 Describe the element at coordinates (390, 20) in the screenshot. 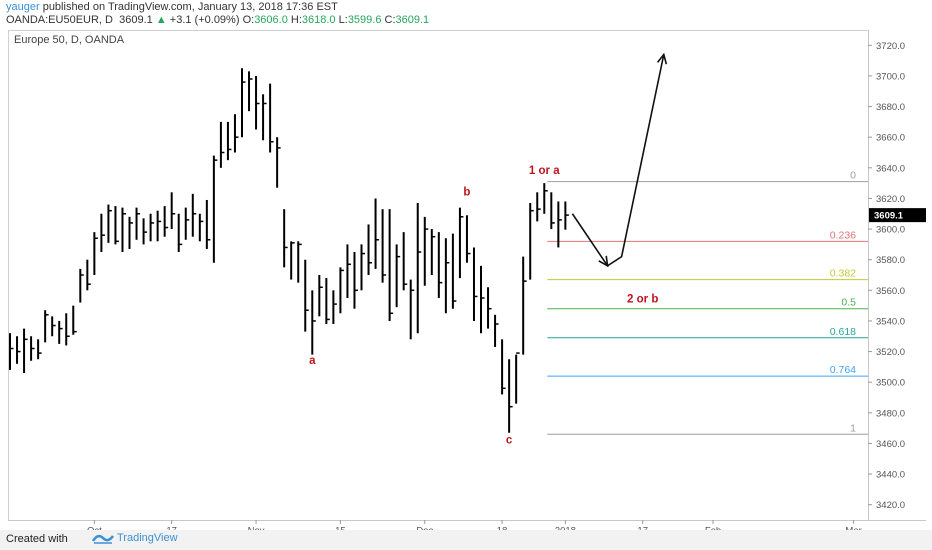

I see `close-label: C:` at that location.